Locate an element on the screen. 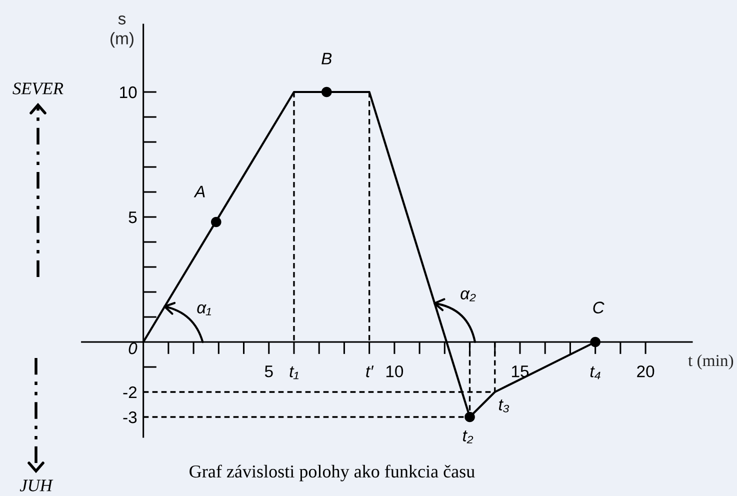 Image resolution: width=737 pixels, height=496 pixels. y-tick-label: -3 is located at coordinates (130, 417).